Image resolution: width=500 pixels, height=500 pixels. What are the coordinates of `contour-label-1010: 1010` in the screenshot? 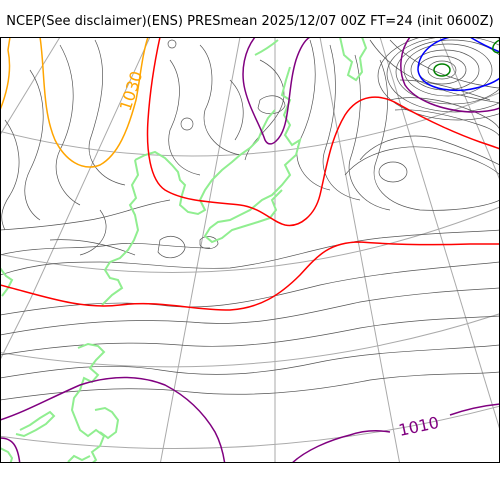 It's located at (419, 426).